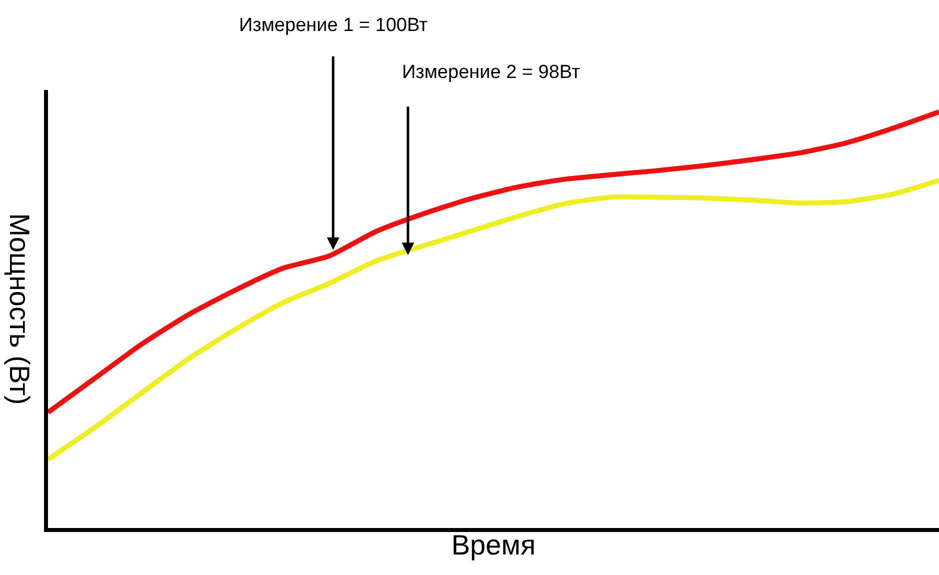  I want to click on text: Измерение 1 = 100Вт, so click(333, 25).